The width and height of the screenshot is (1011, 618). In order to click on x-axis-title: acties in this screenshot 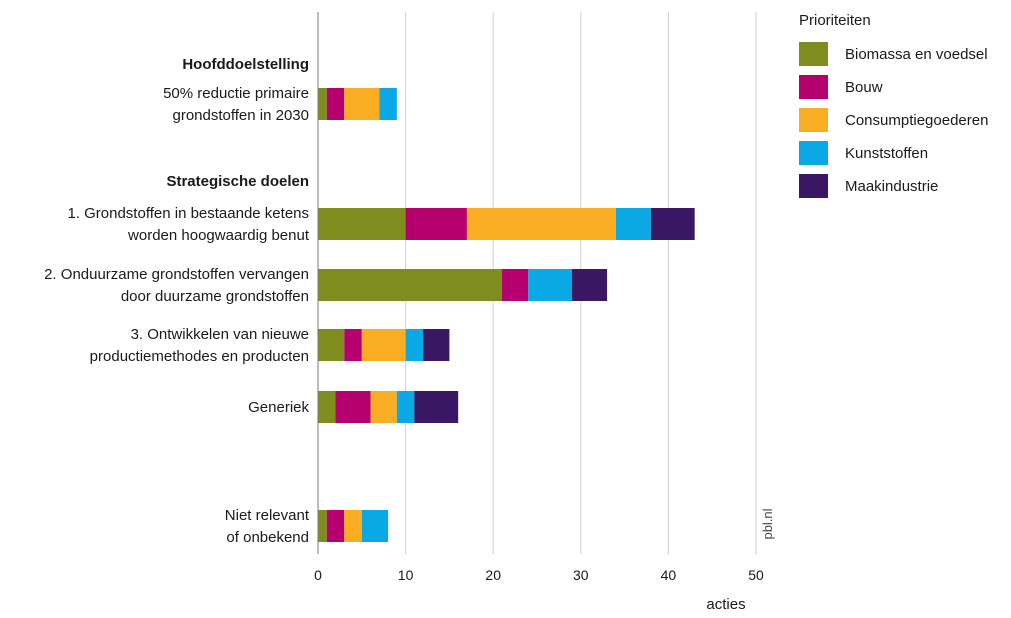, I will do `click(725, 604)`.